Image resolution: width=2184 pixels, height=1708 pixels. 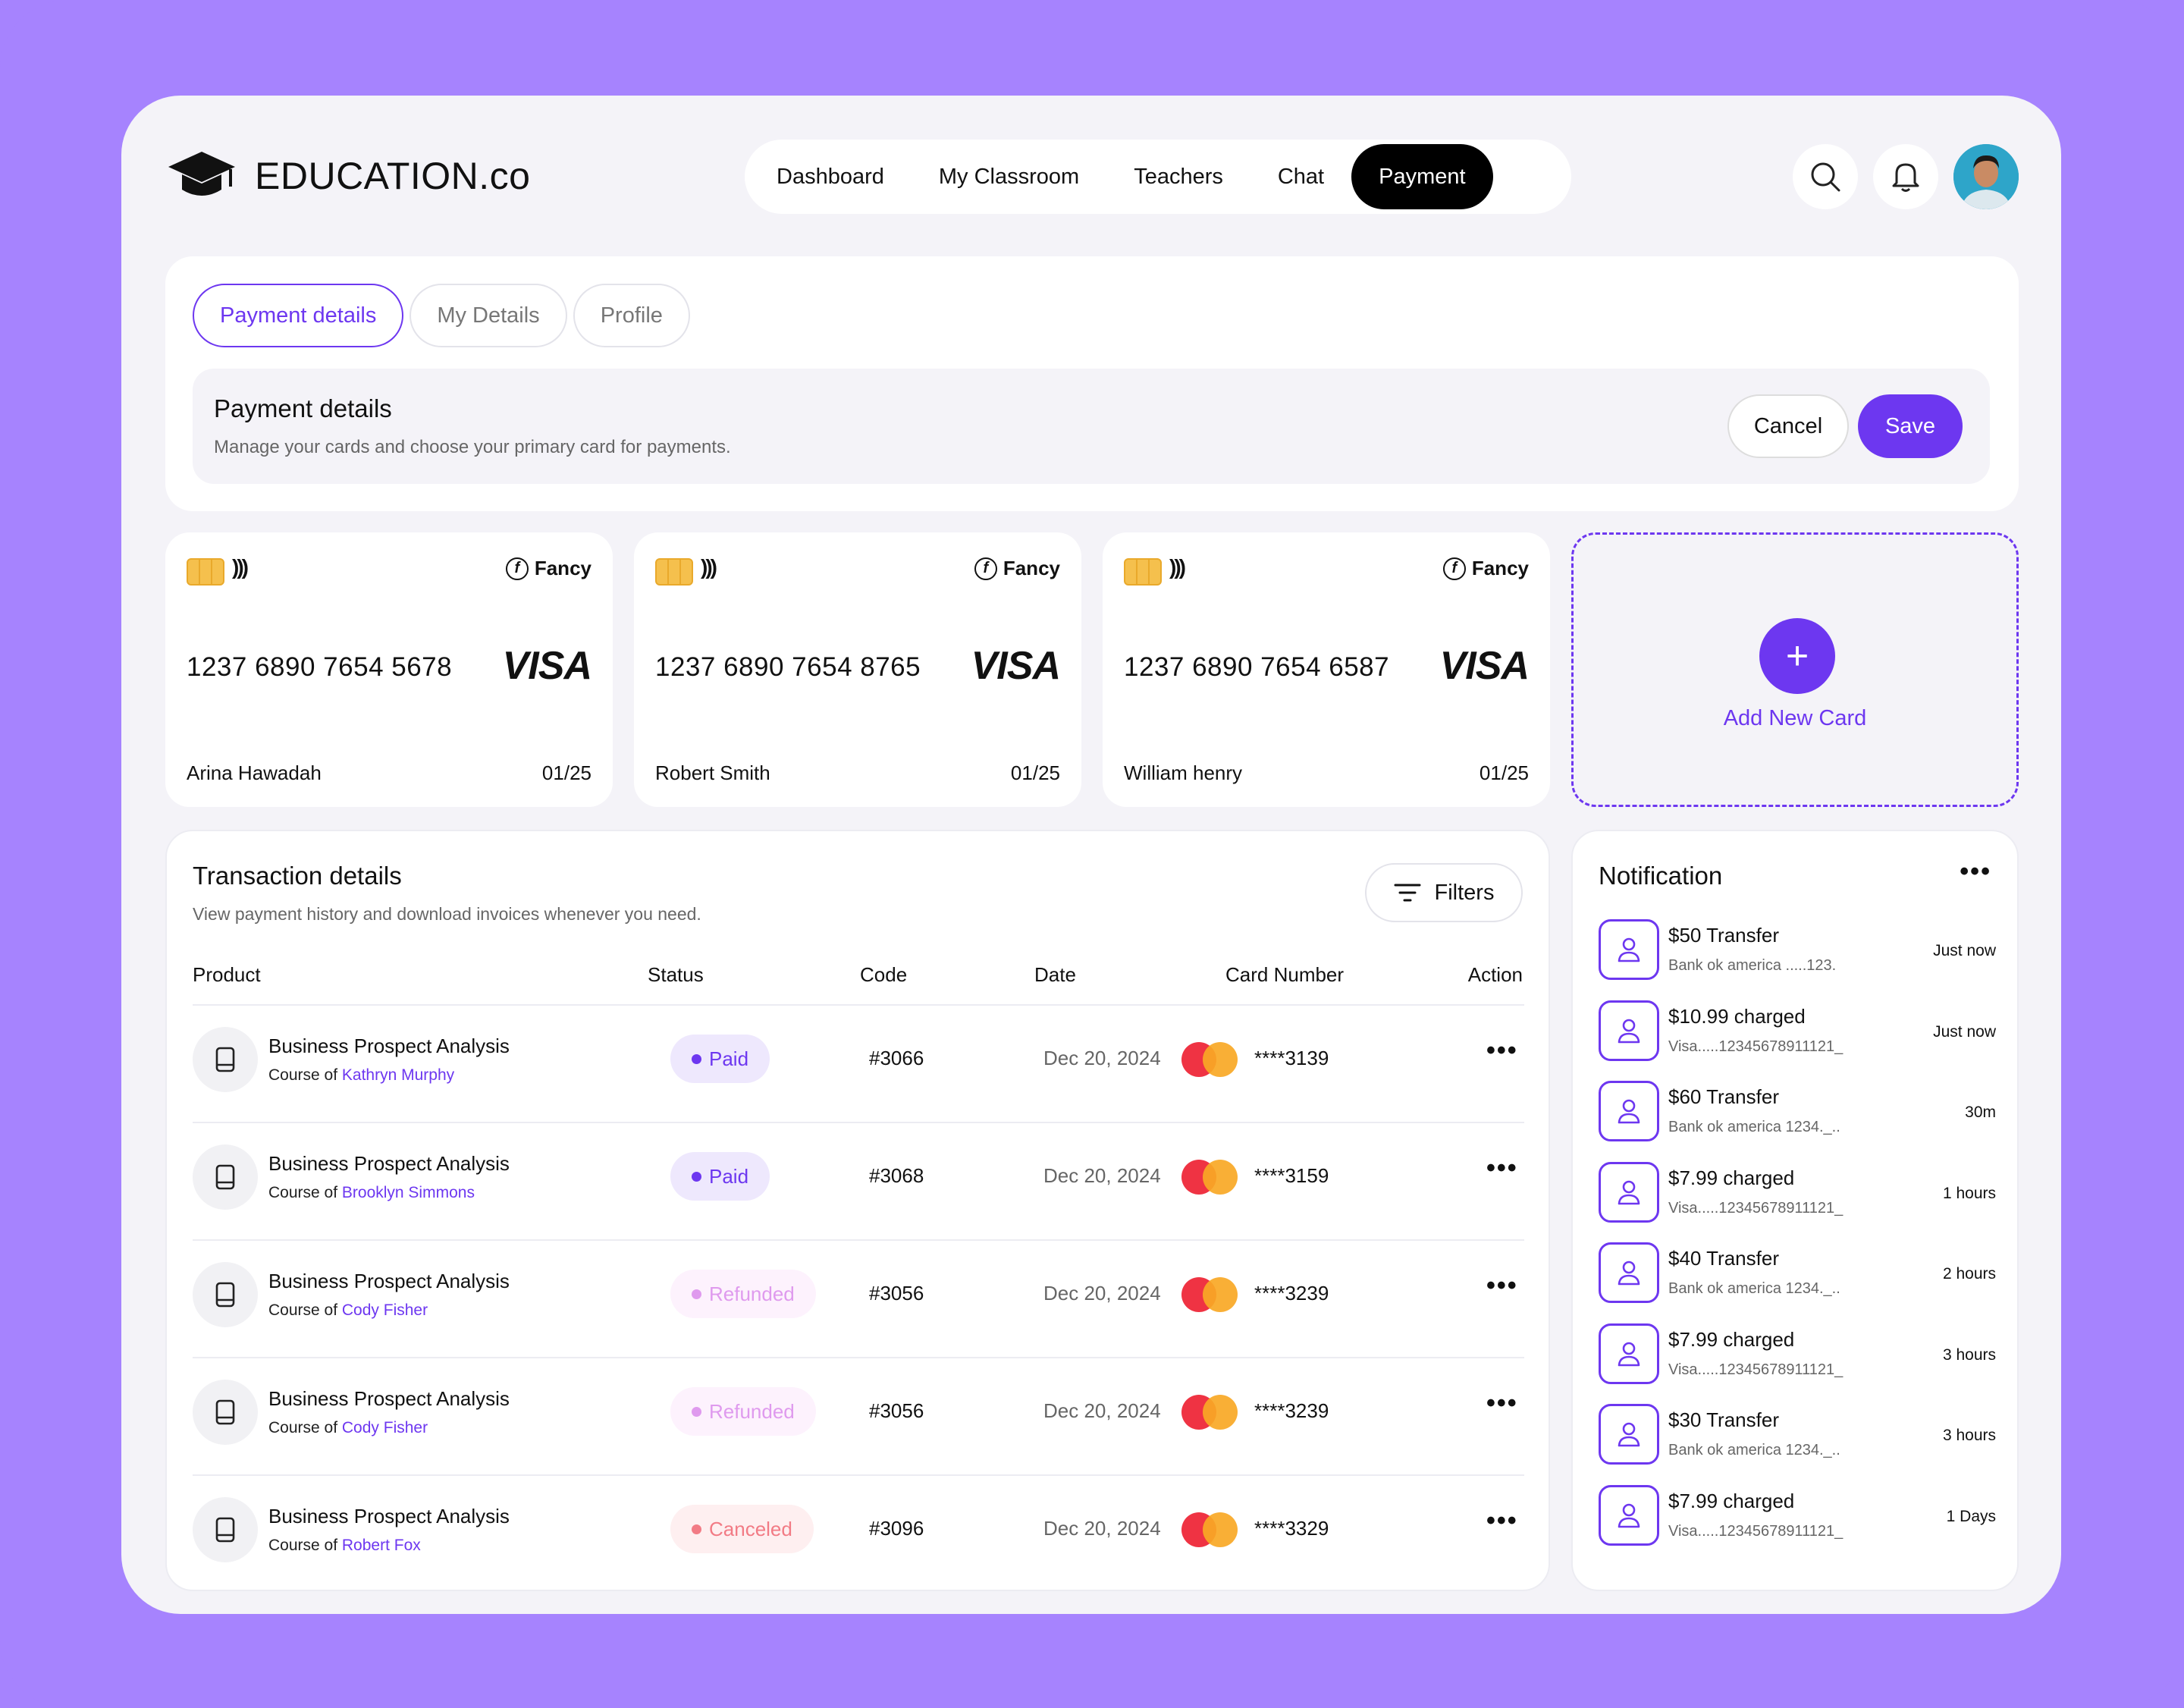 What do you see at coordinates (884, 974) in the screenshot?
I see `column-header-code: Code` at bounding box center [884, 974].